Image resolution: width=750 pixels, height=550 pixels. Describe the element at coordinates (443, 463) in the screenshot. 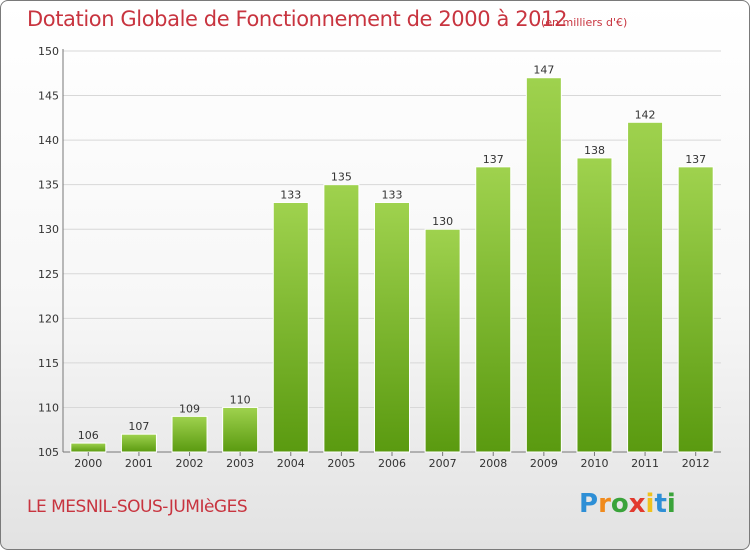

I see `x-tick-label: 2007` at that location.